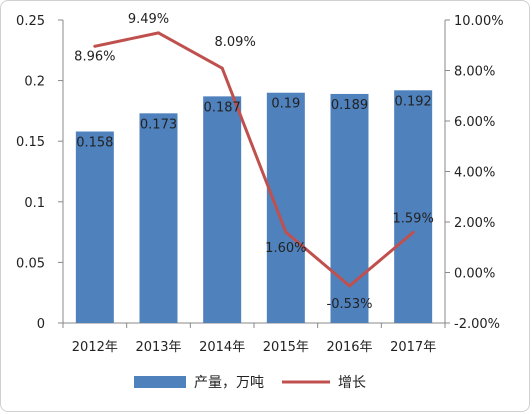 This screenshot has width=532, height=414. What do you see at coordinates (94, 143) in the screenshot?
I see `bar-data-label: 0.158` at bounding box center [94, 143].